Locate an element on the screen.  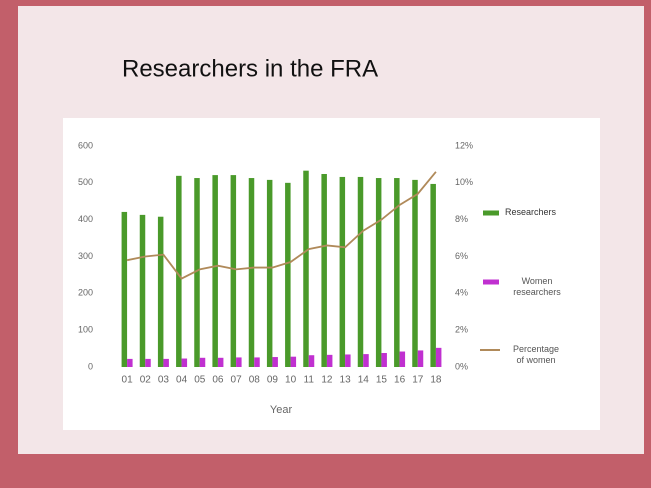
x-tick-label: 12 is located at coordinates (327, 380).